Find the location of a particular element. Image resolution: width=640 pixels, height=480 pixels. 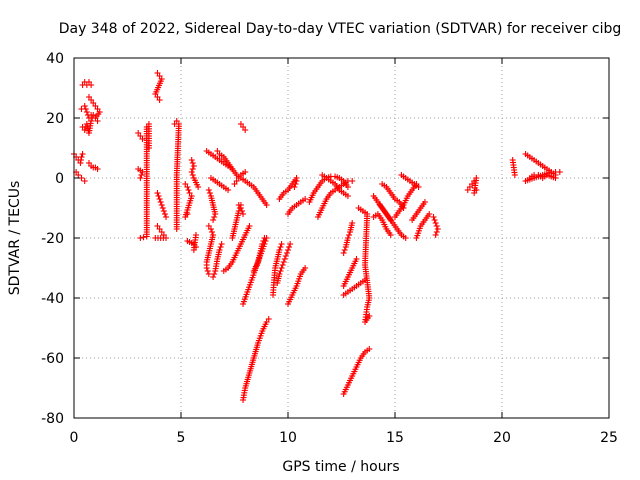

y-tick-label: 40 is located at coordinates (55, 59).